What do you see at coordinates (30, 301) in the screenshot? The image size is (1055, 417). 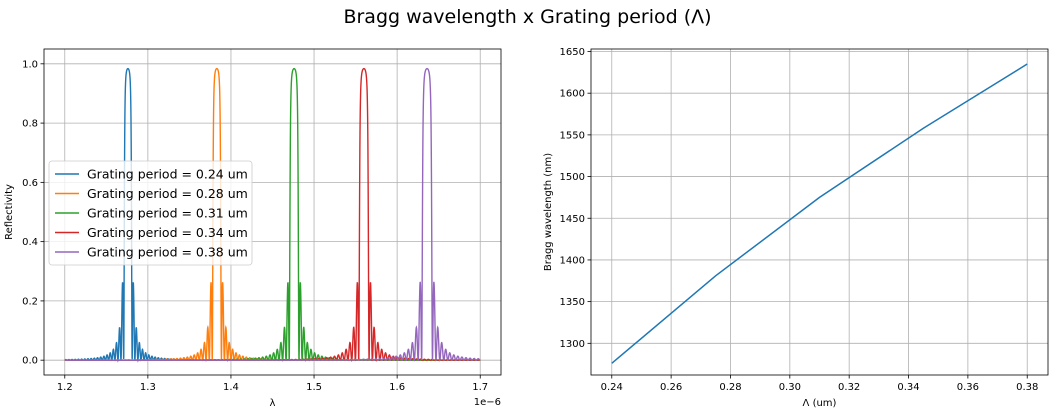 I see `y-tick-label: 0.2` at bounding box center [30, 301].